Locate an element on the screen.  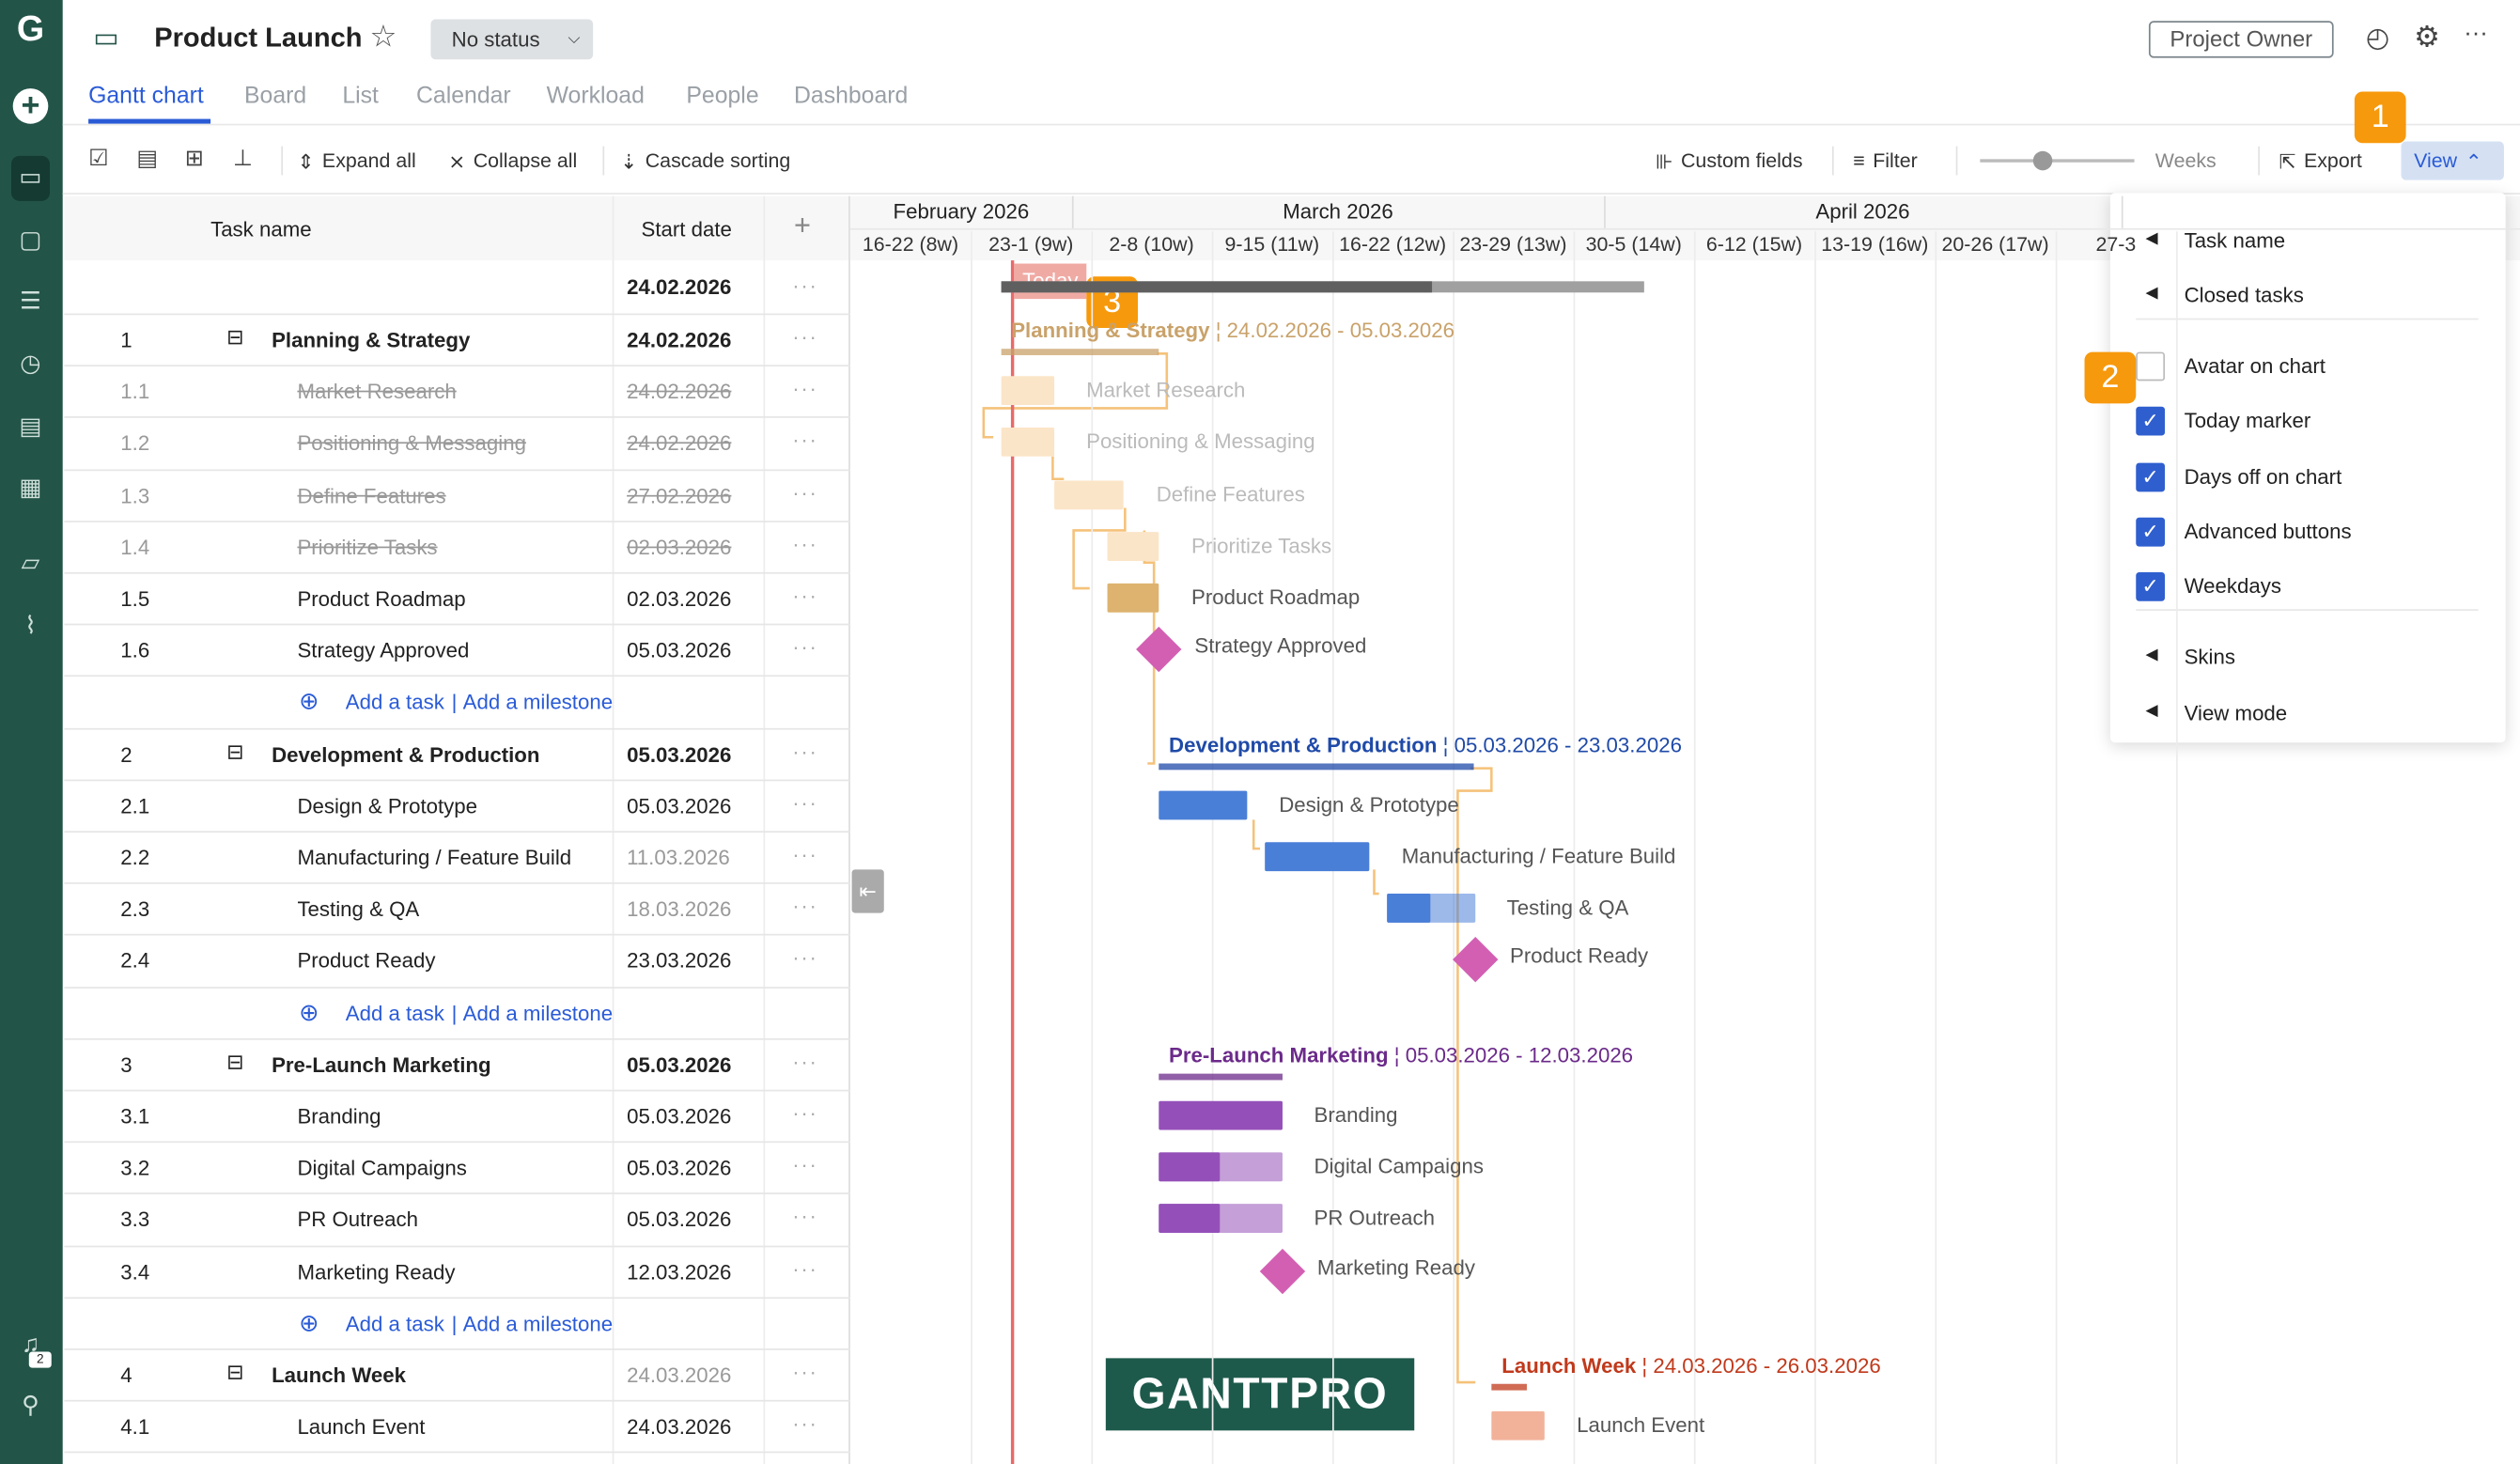
task-start-date: 27.02.2026 is located at coordinates (679, 495).